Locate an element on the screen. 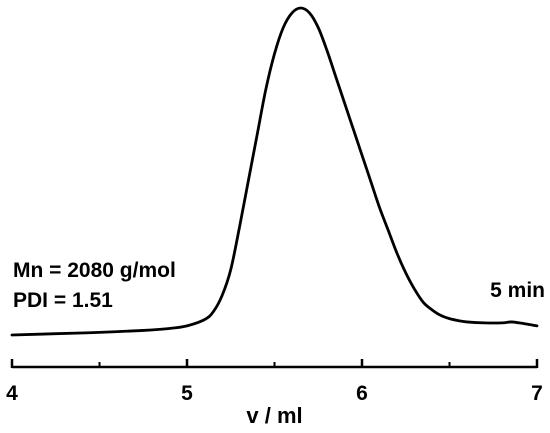 This screenshot has width=550, height=433. x-tick-label: 5 is located at coordinates (187, 393).